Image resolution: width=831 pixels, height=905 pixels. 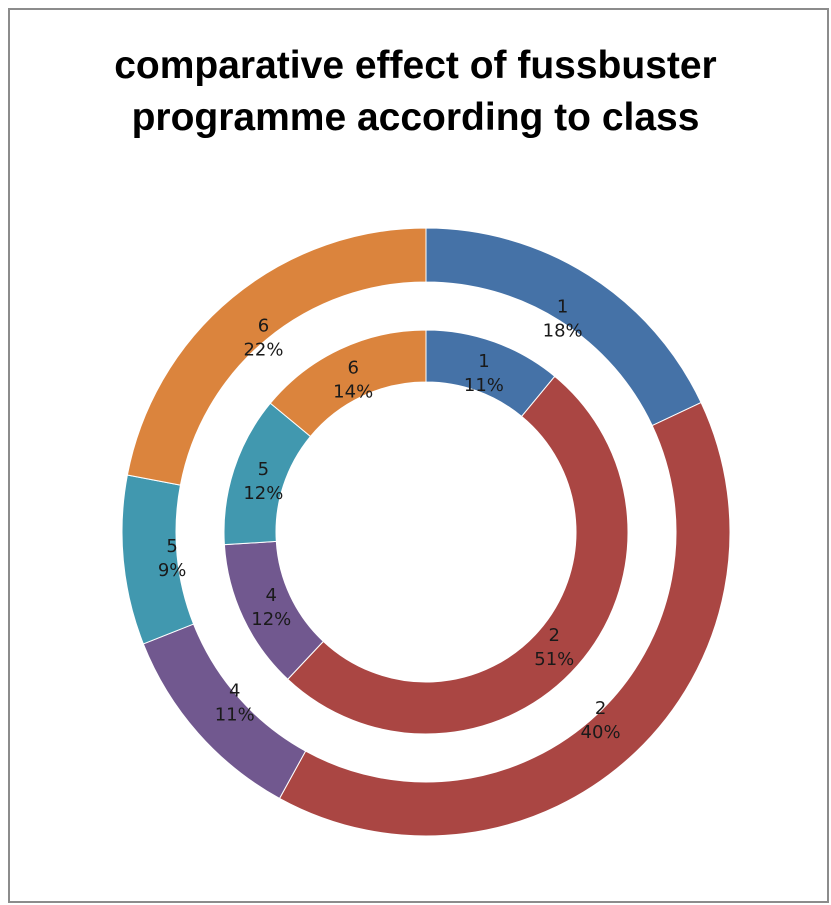 What do you see at coordinates (484, 373) in the screenshot?
I see `inner-ring-label-1: 1 11%` at bounding box center [484, 373].